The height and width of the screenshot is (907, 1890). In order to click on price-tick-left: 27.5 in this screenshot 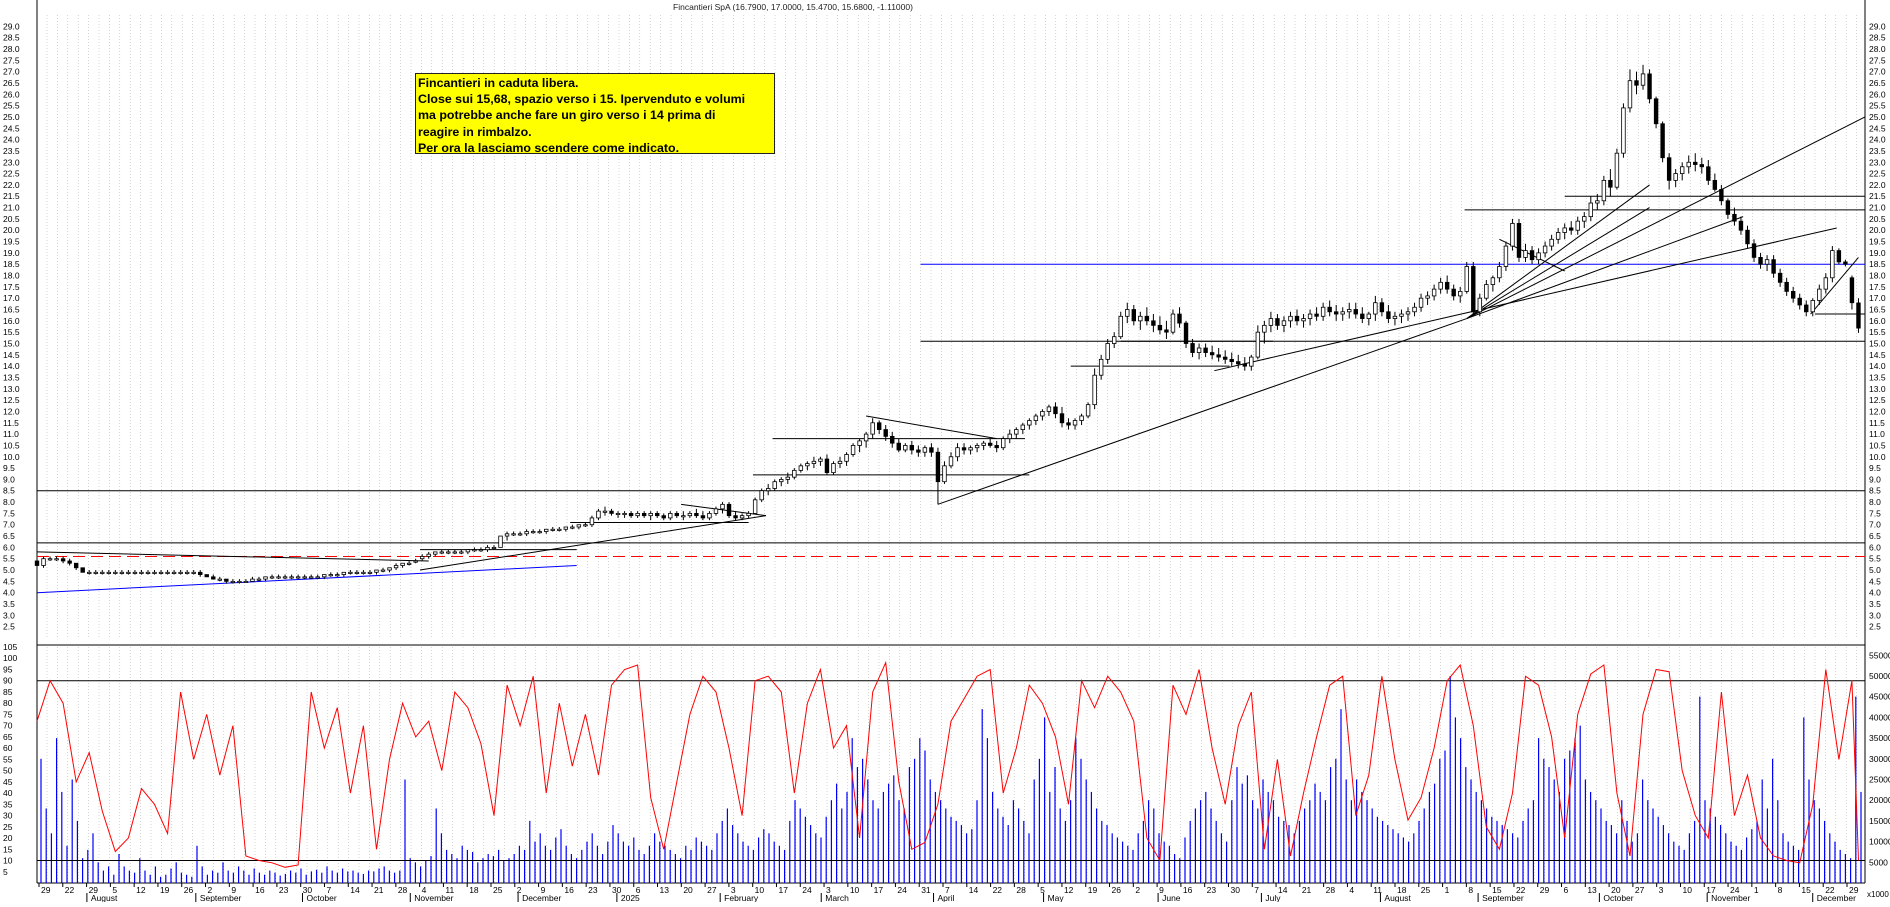, I will do `click(11, 60)`.